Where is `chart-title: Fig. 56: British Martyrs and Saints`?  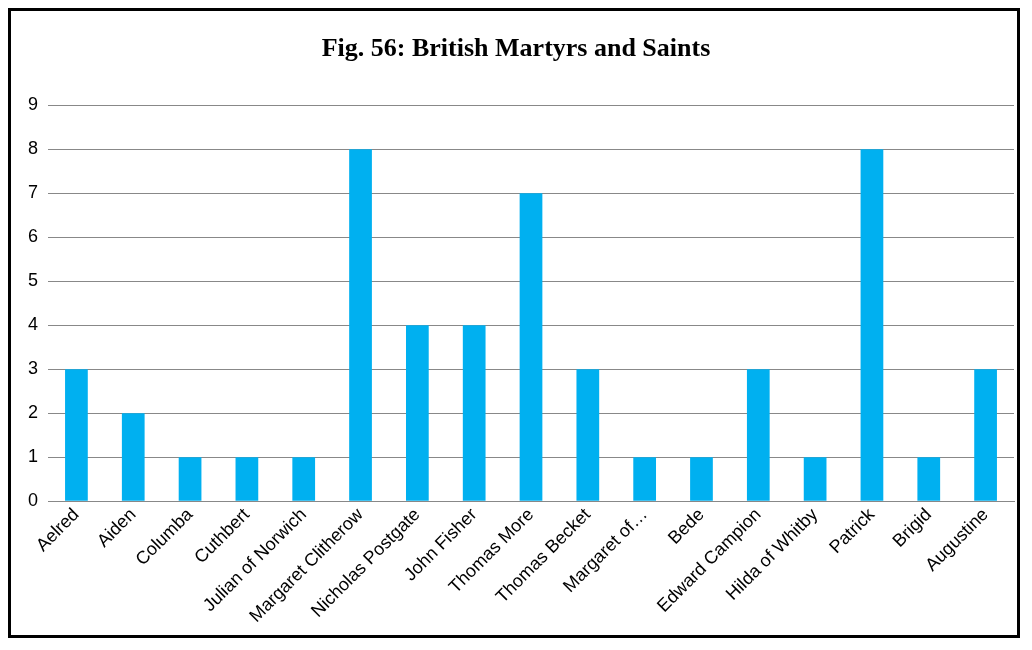
chart-title: Fig. 56: British Martyrs and Saints is located at coordinates (516, 48).